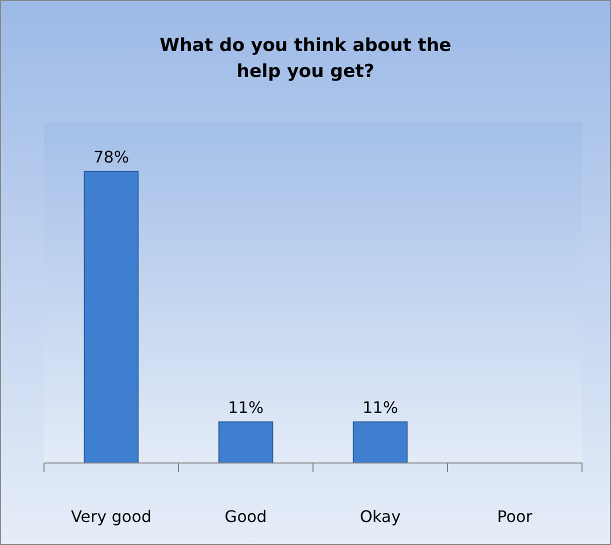 The image size is (611, 545). I want to click on x-tick-label: Poor, so click(515, 516).